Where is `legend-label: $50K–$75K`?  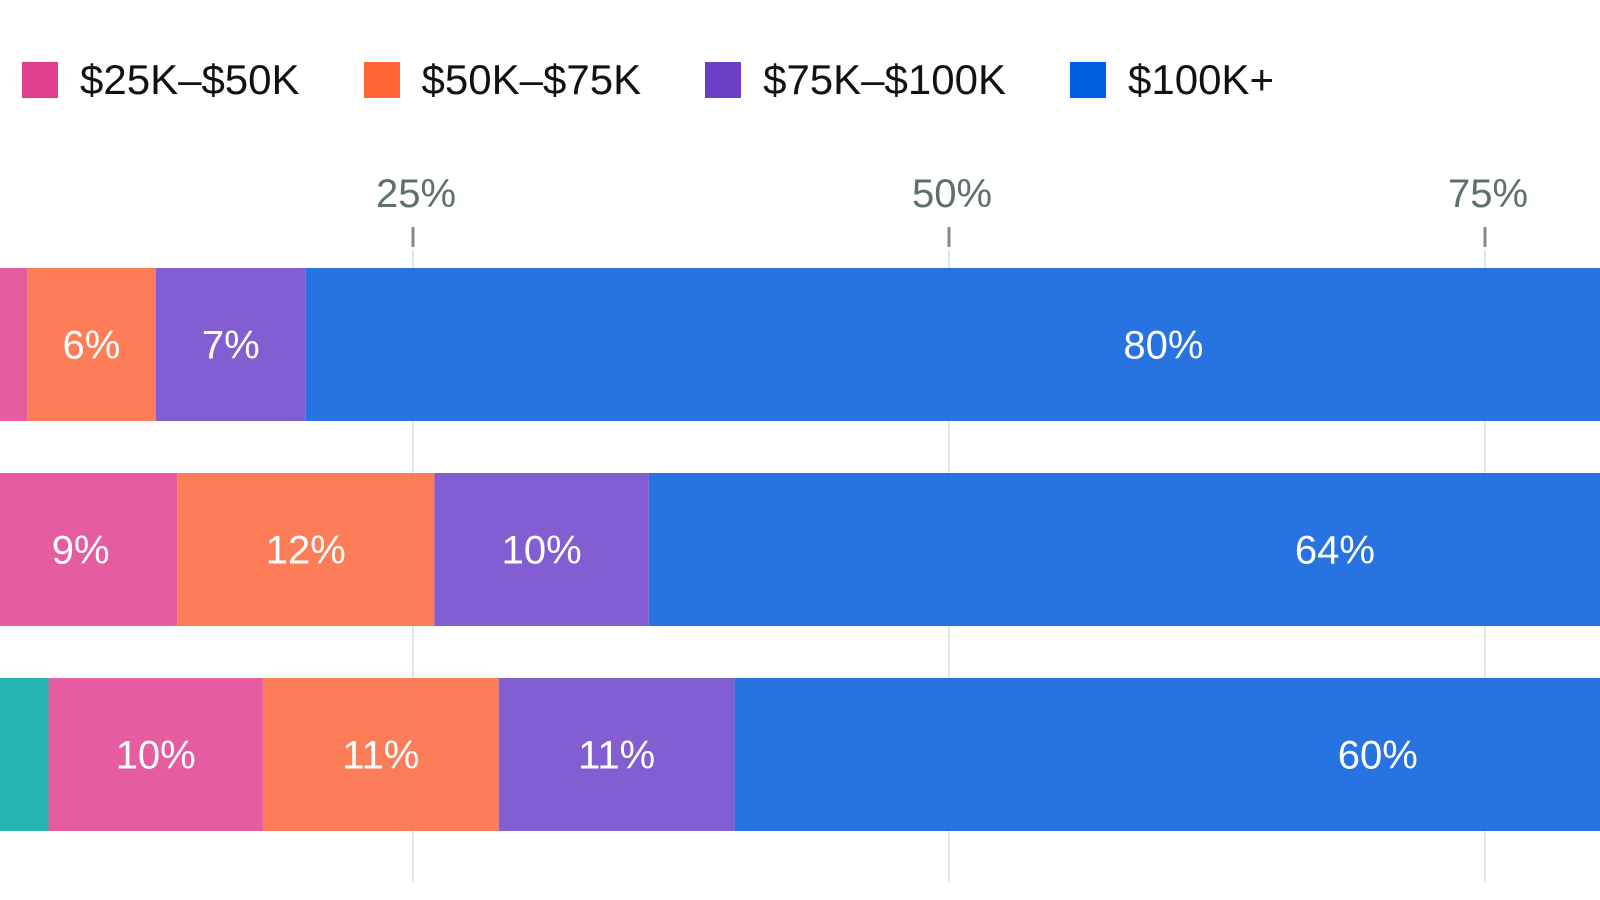
legend-label: $50K–$75K is located at coordinates (531, 79).